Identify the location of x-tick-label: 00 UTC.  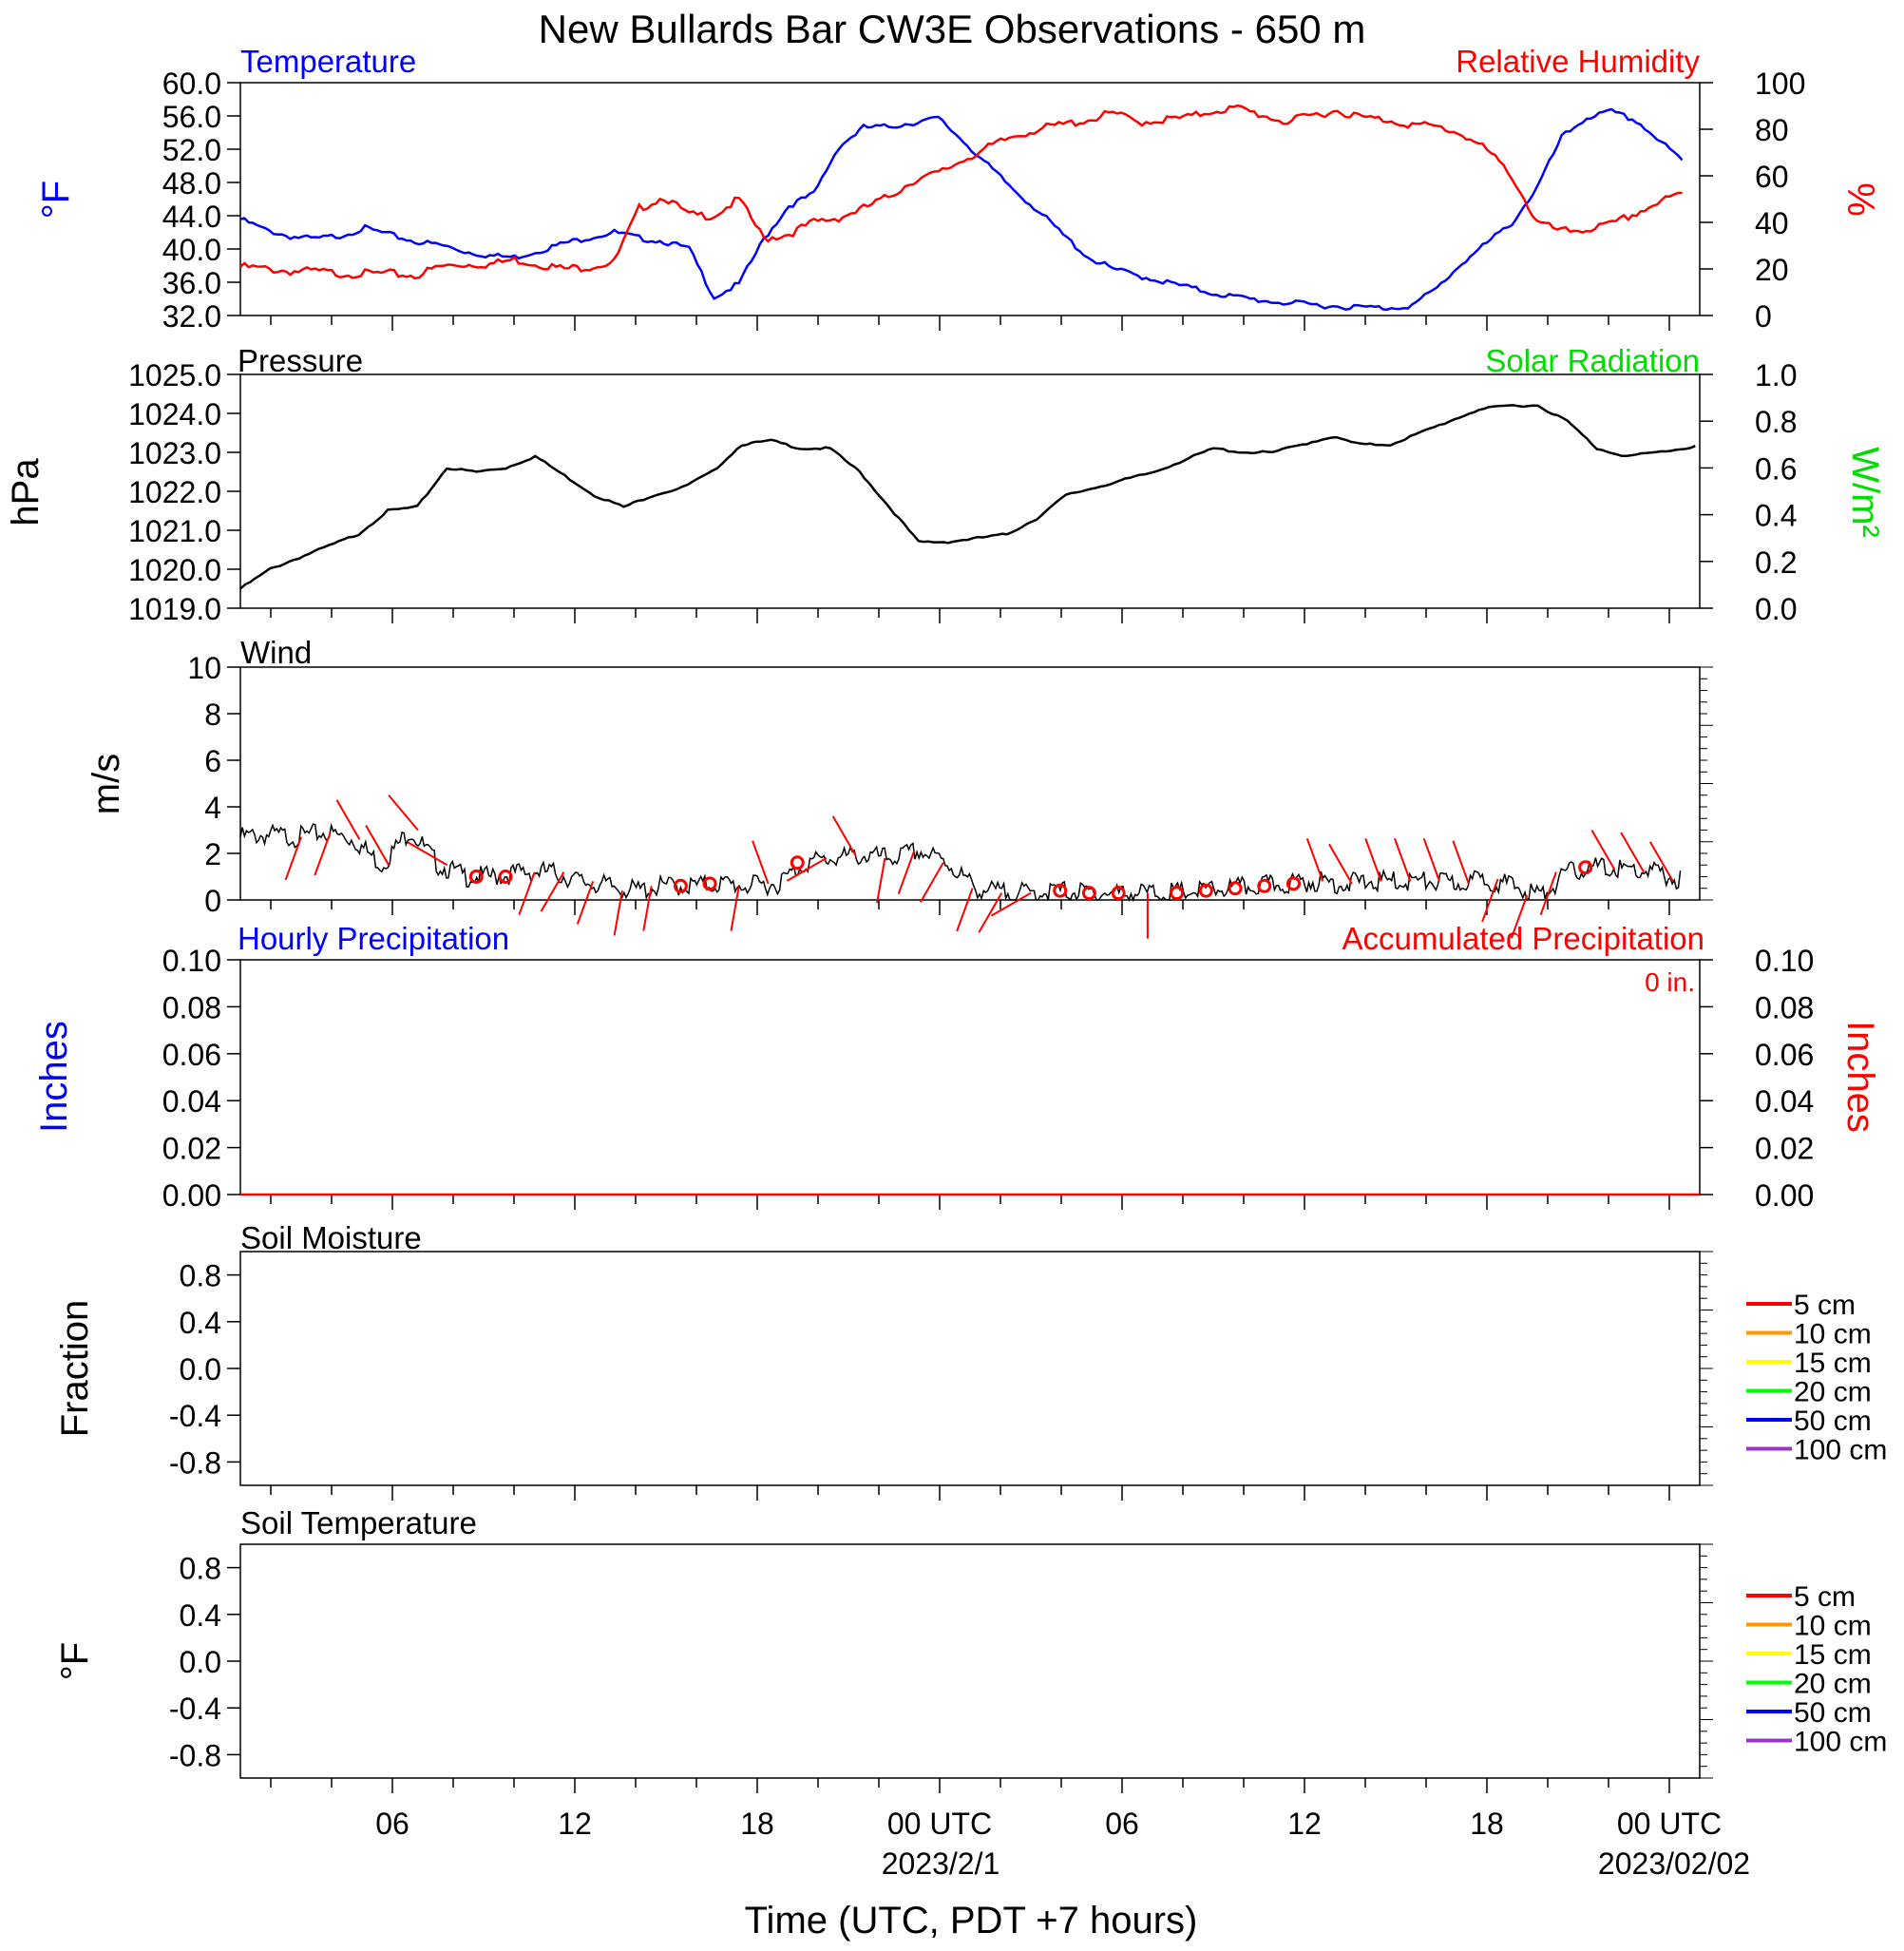
(940, 1824).